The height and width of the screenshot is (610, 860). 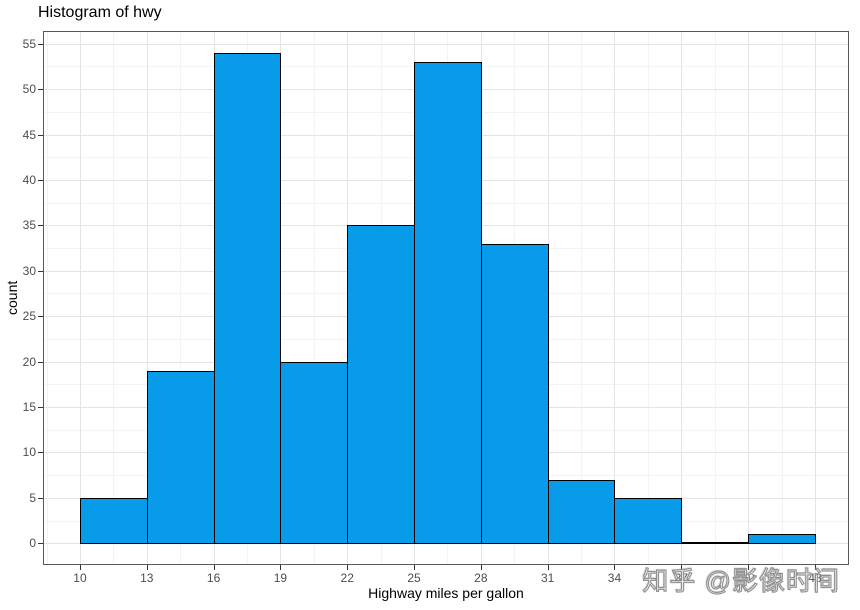 I want to click on x-tick-label: 43, so click(x=815, y=578).